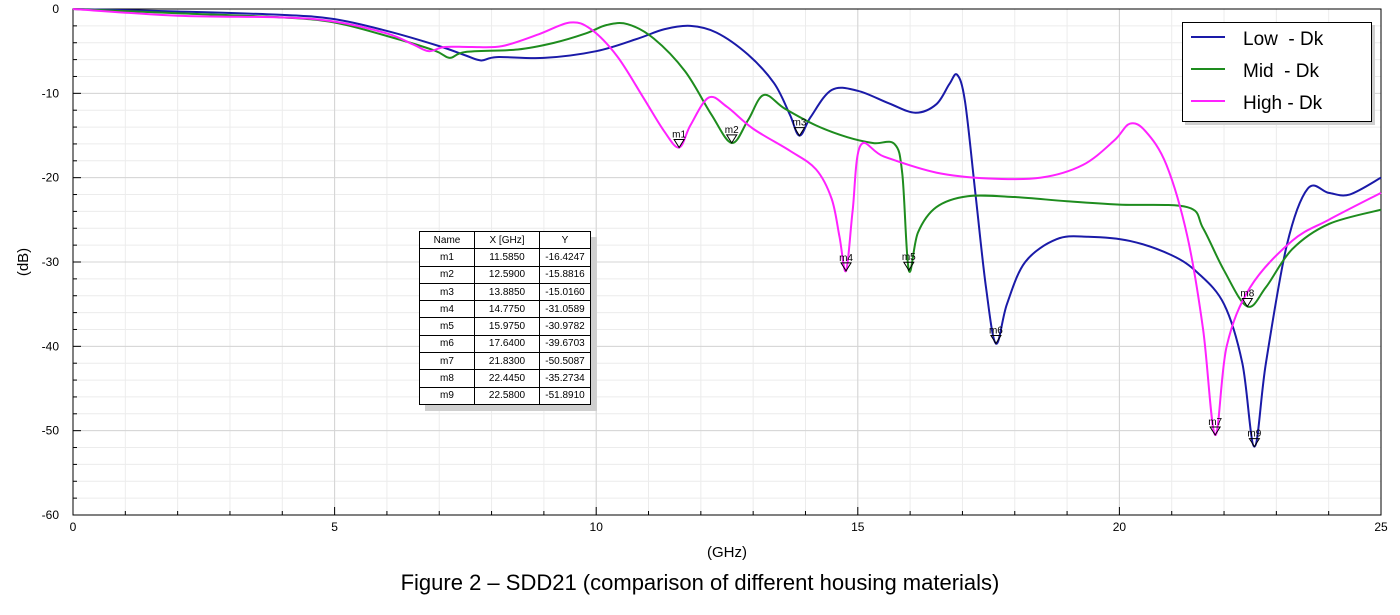 The width and height of the screenshot is (1400, 615). Describe the element at coordinates (565, 395) in the screenshot. I see `marker-y-cell: -51.8910` at that location.